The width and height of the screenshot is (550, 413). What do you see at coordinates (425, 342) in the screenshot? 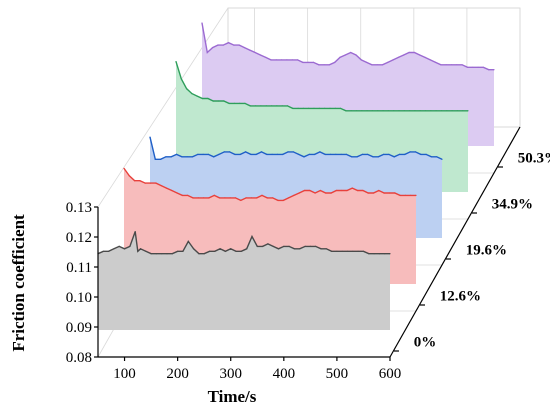
I see `series-label: 0%` at bounding box center [425, 342].